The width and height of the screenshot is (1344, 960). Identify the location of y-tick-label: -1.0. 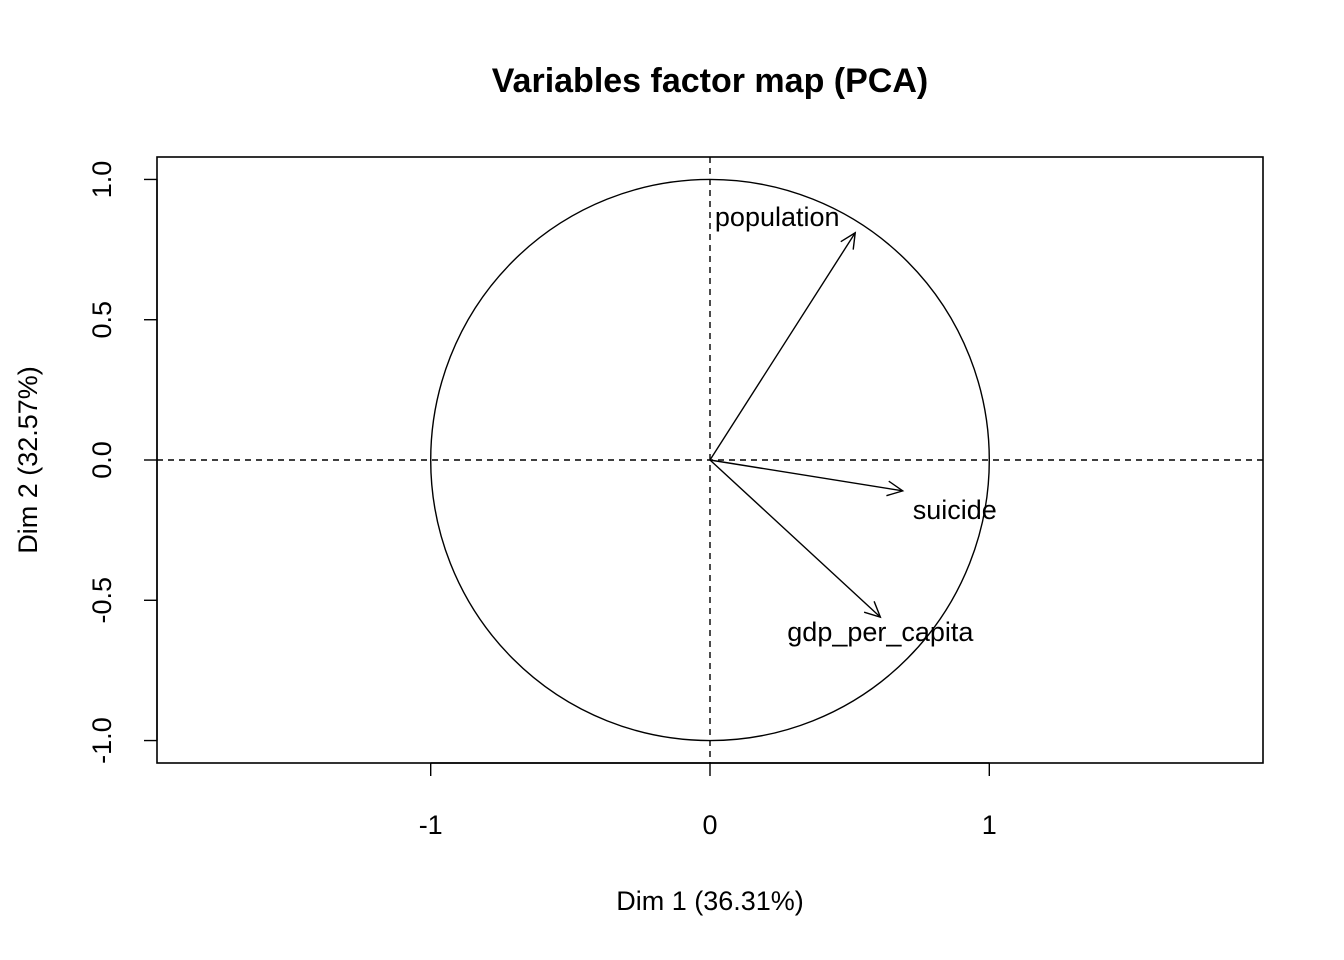
(102, 740).